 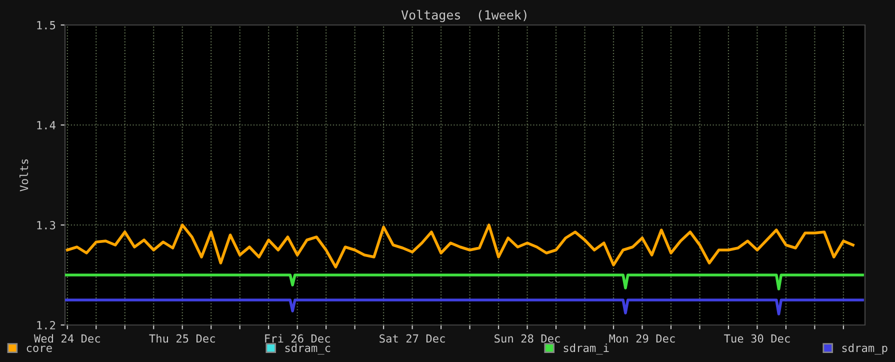 I want to click on x-tick-label: Fri 26 Dec, so click(x=297, y=338).